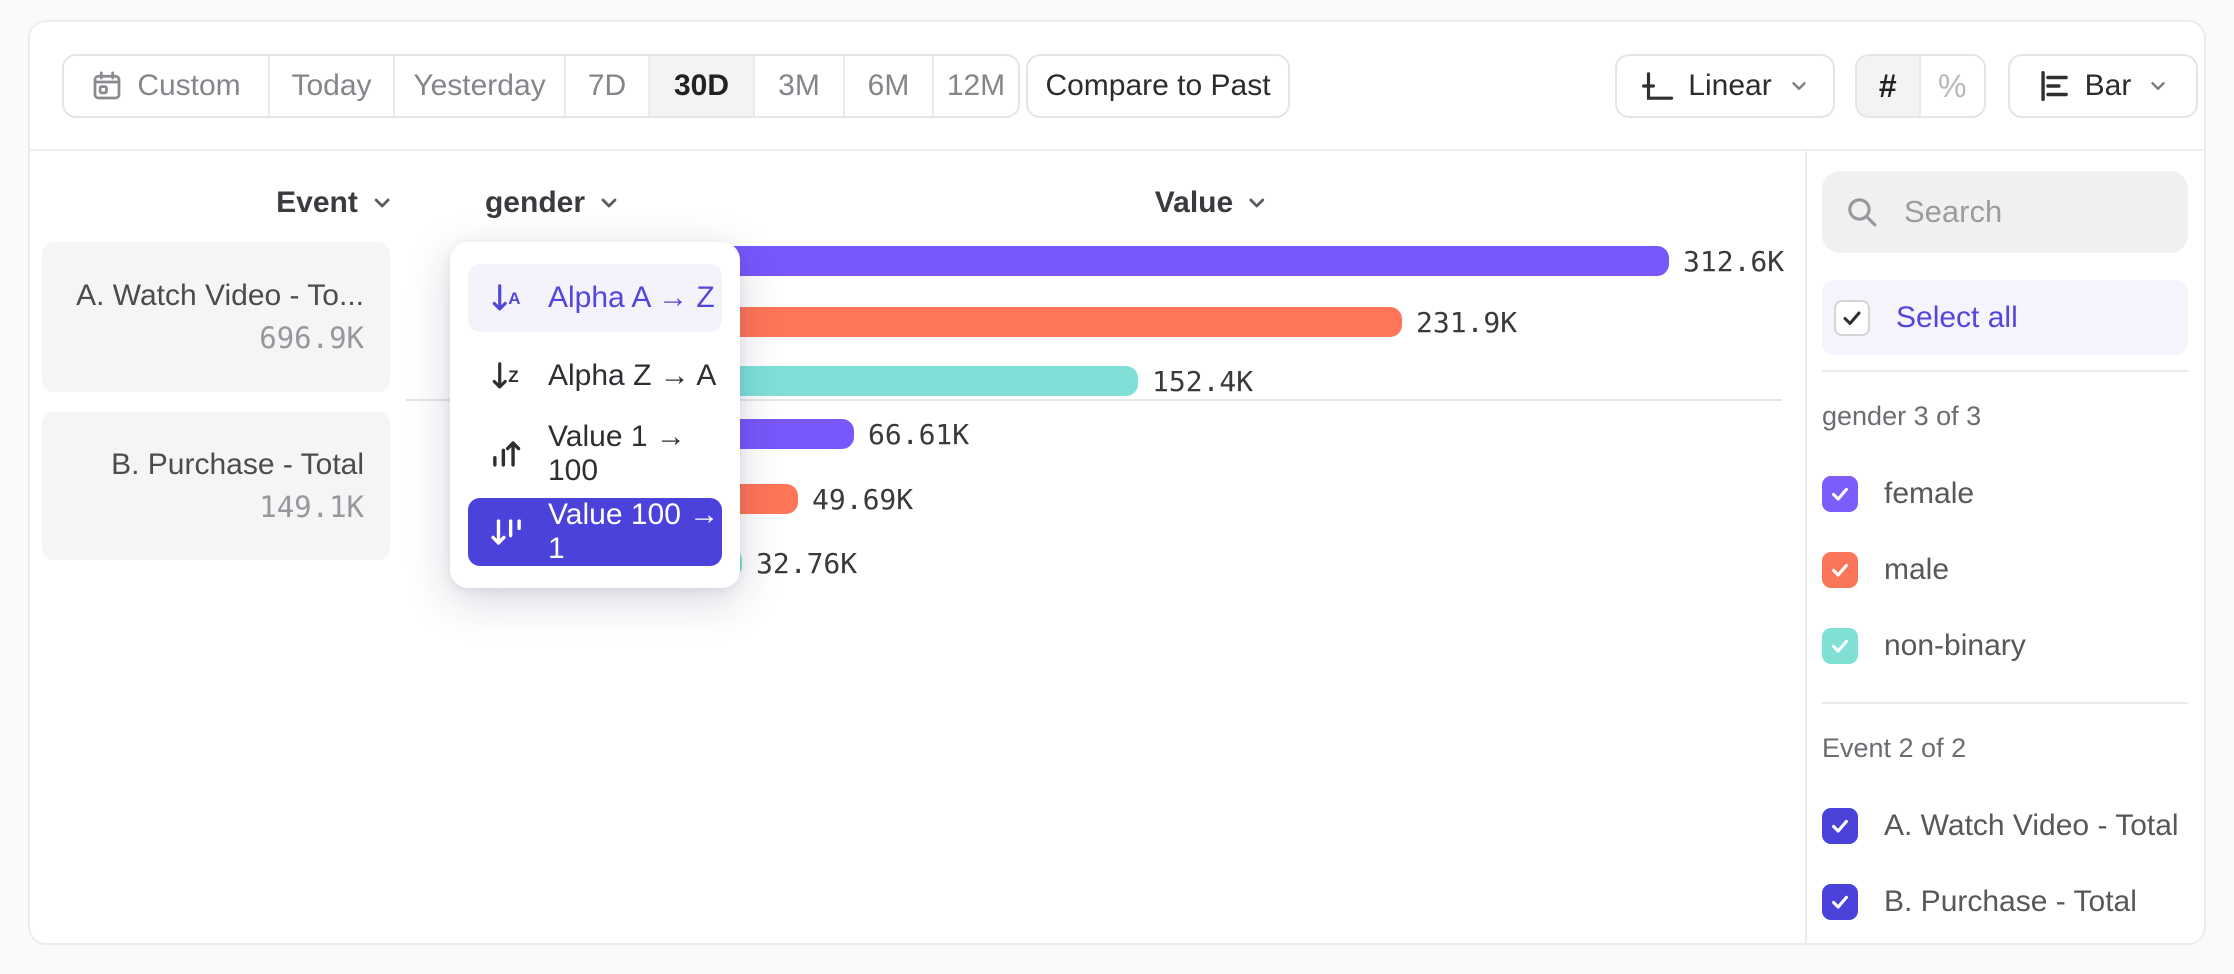 This screenshot has width=2234, height=974. Describe the element at coordinates (1852, 317) in the screenshot. I see `select-all-checkbox` at that location.